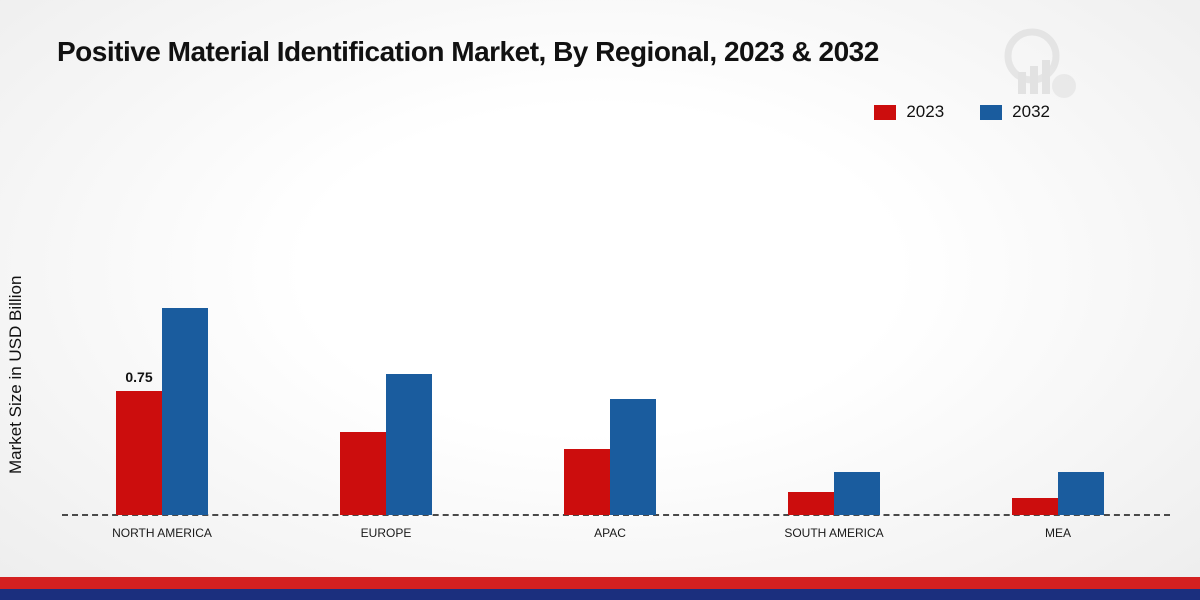  What do you see at coordinates (386, 533) in the screenshot?
I see `category-label: EUROPE` at bounding box center [386, 533].